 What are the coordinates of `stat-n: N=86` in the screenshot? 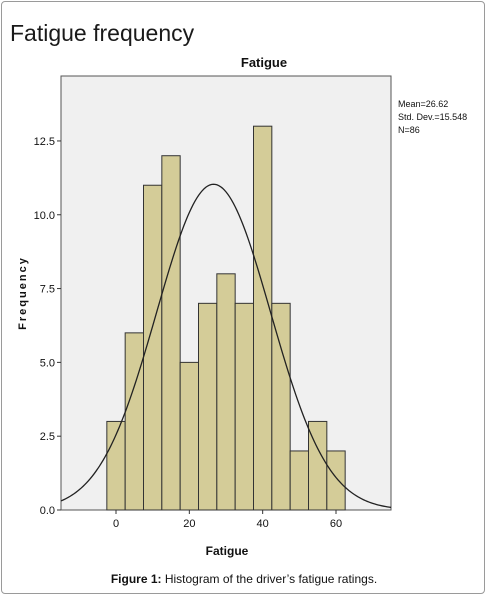 It's located at (409, 130).